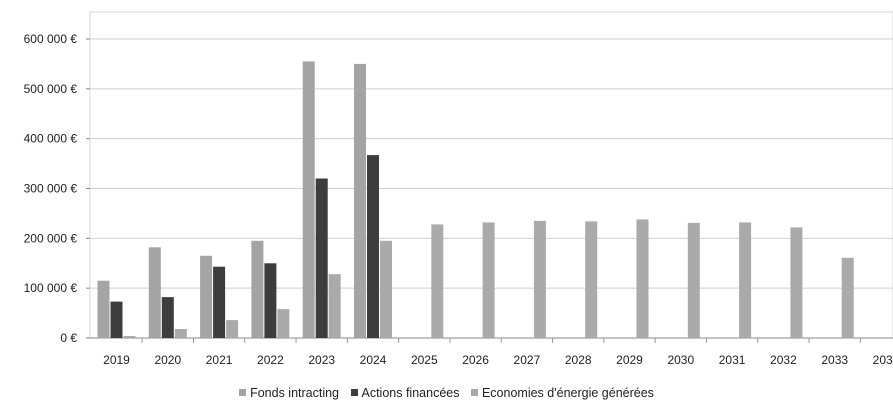 The image size is (893, 409). Describe the element at coordinates (232, 329) in the screenshot. I see `bar-2-2021` at that location.